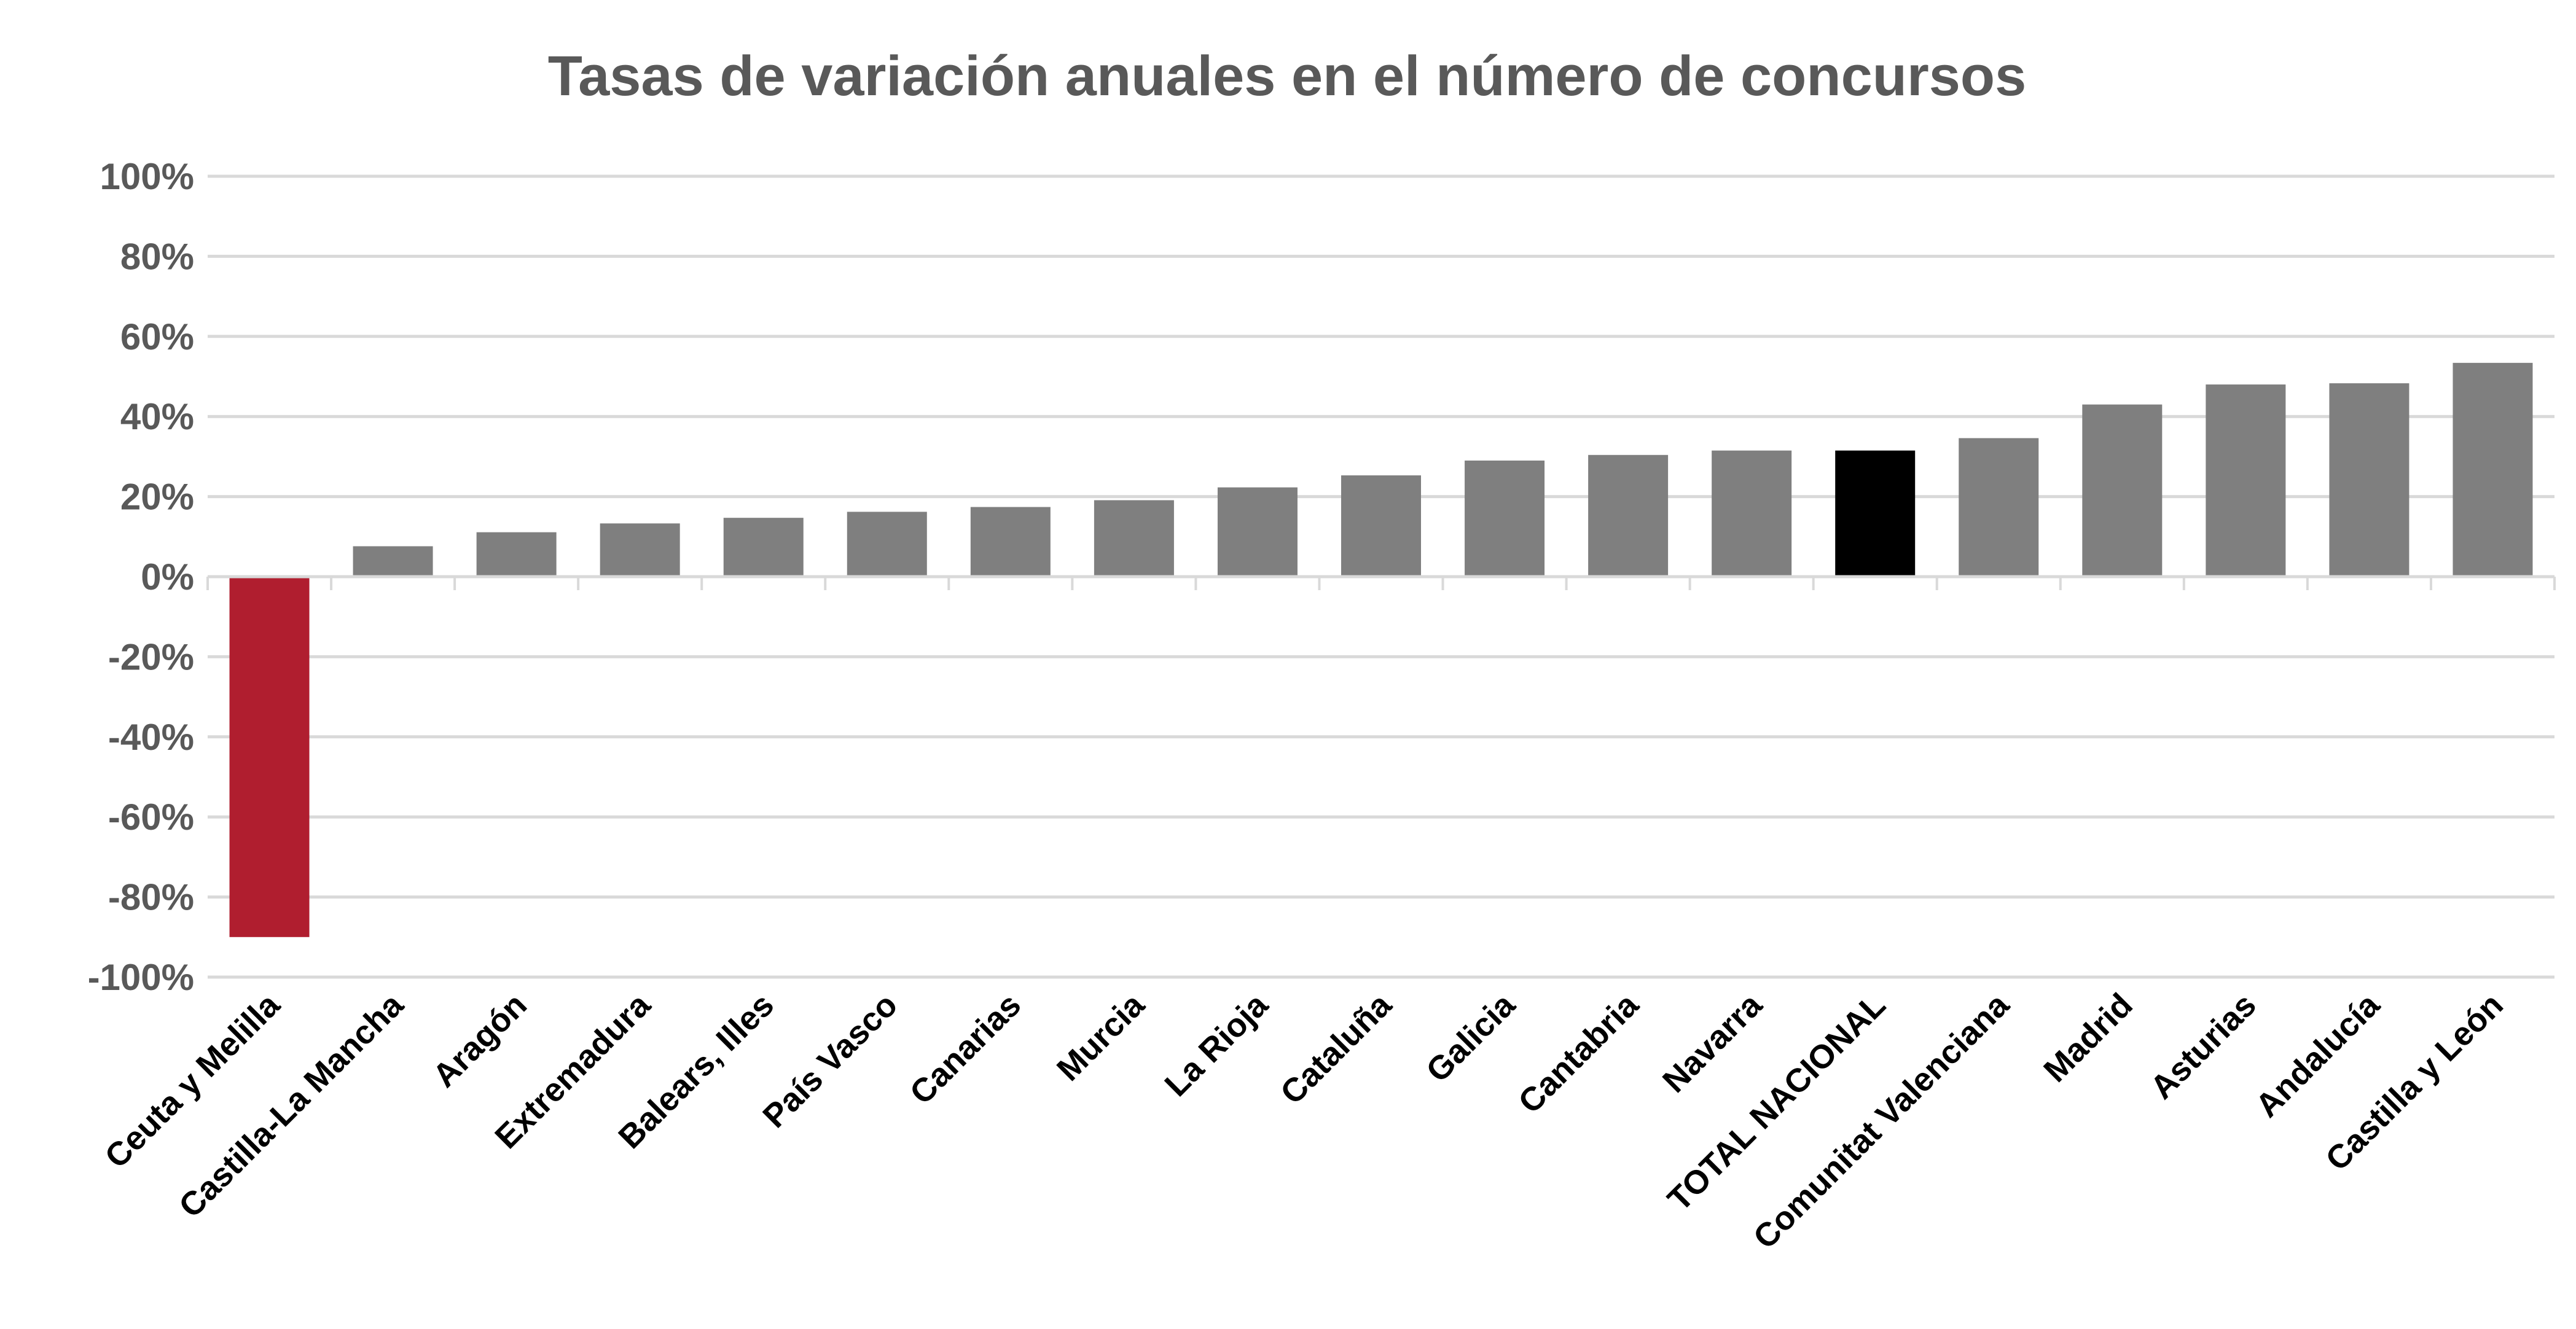 The width and height of the screenshot is (2576, 1329). I want to click on x-tick-label: Cantabria, so click(1578, 1053).